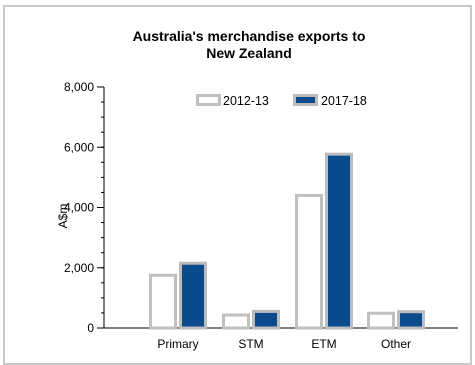 This screenshot has width=475, height=365. I want to click on y-tick-label: 8,000, so click(79, 87).